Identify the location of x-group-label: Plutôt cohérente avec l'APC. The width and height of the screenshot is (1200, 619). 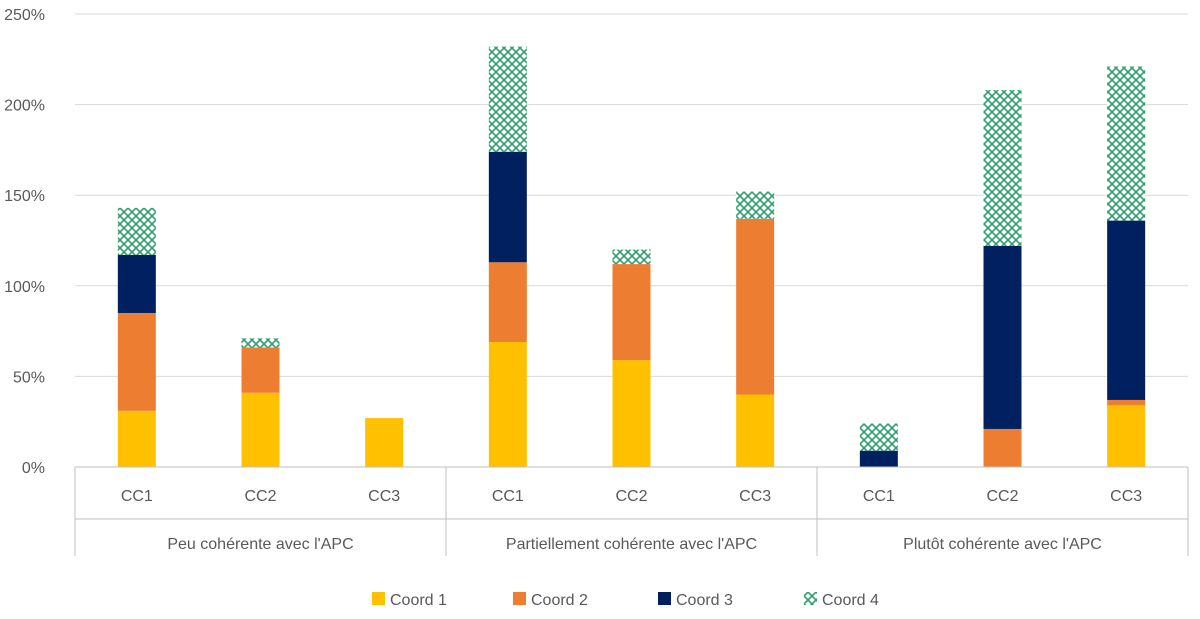
(1002, 544).